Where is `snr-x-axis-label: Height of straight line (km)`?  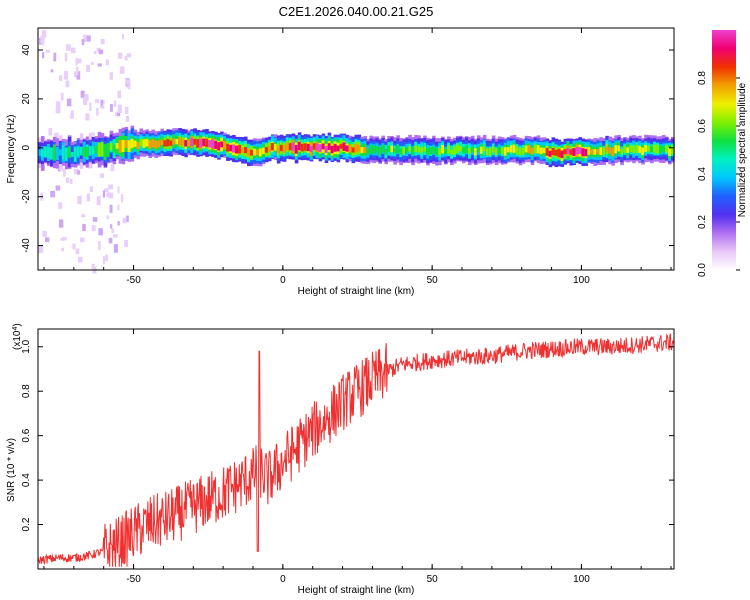 snr-x-axis-label: Height of straight line (km) is located at coordinates (356, 590).